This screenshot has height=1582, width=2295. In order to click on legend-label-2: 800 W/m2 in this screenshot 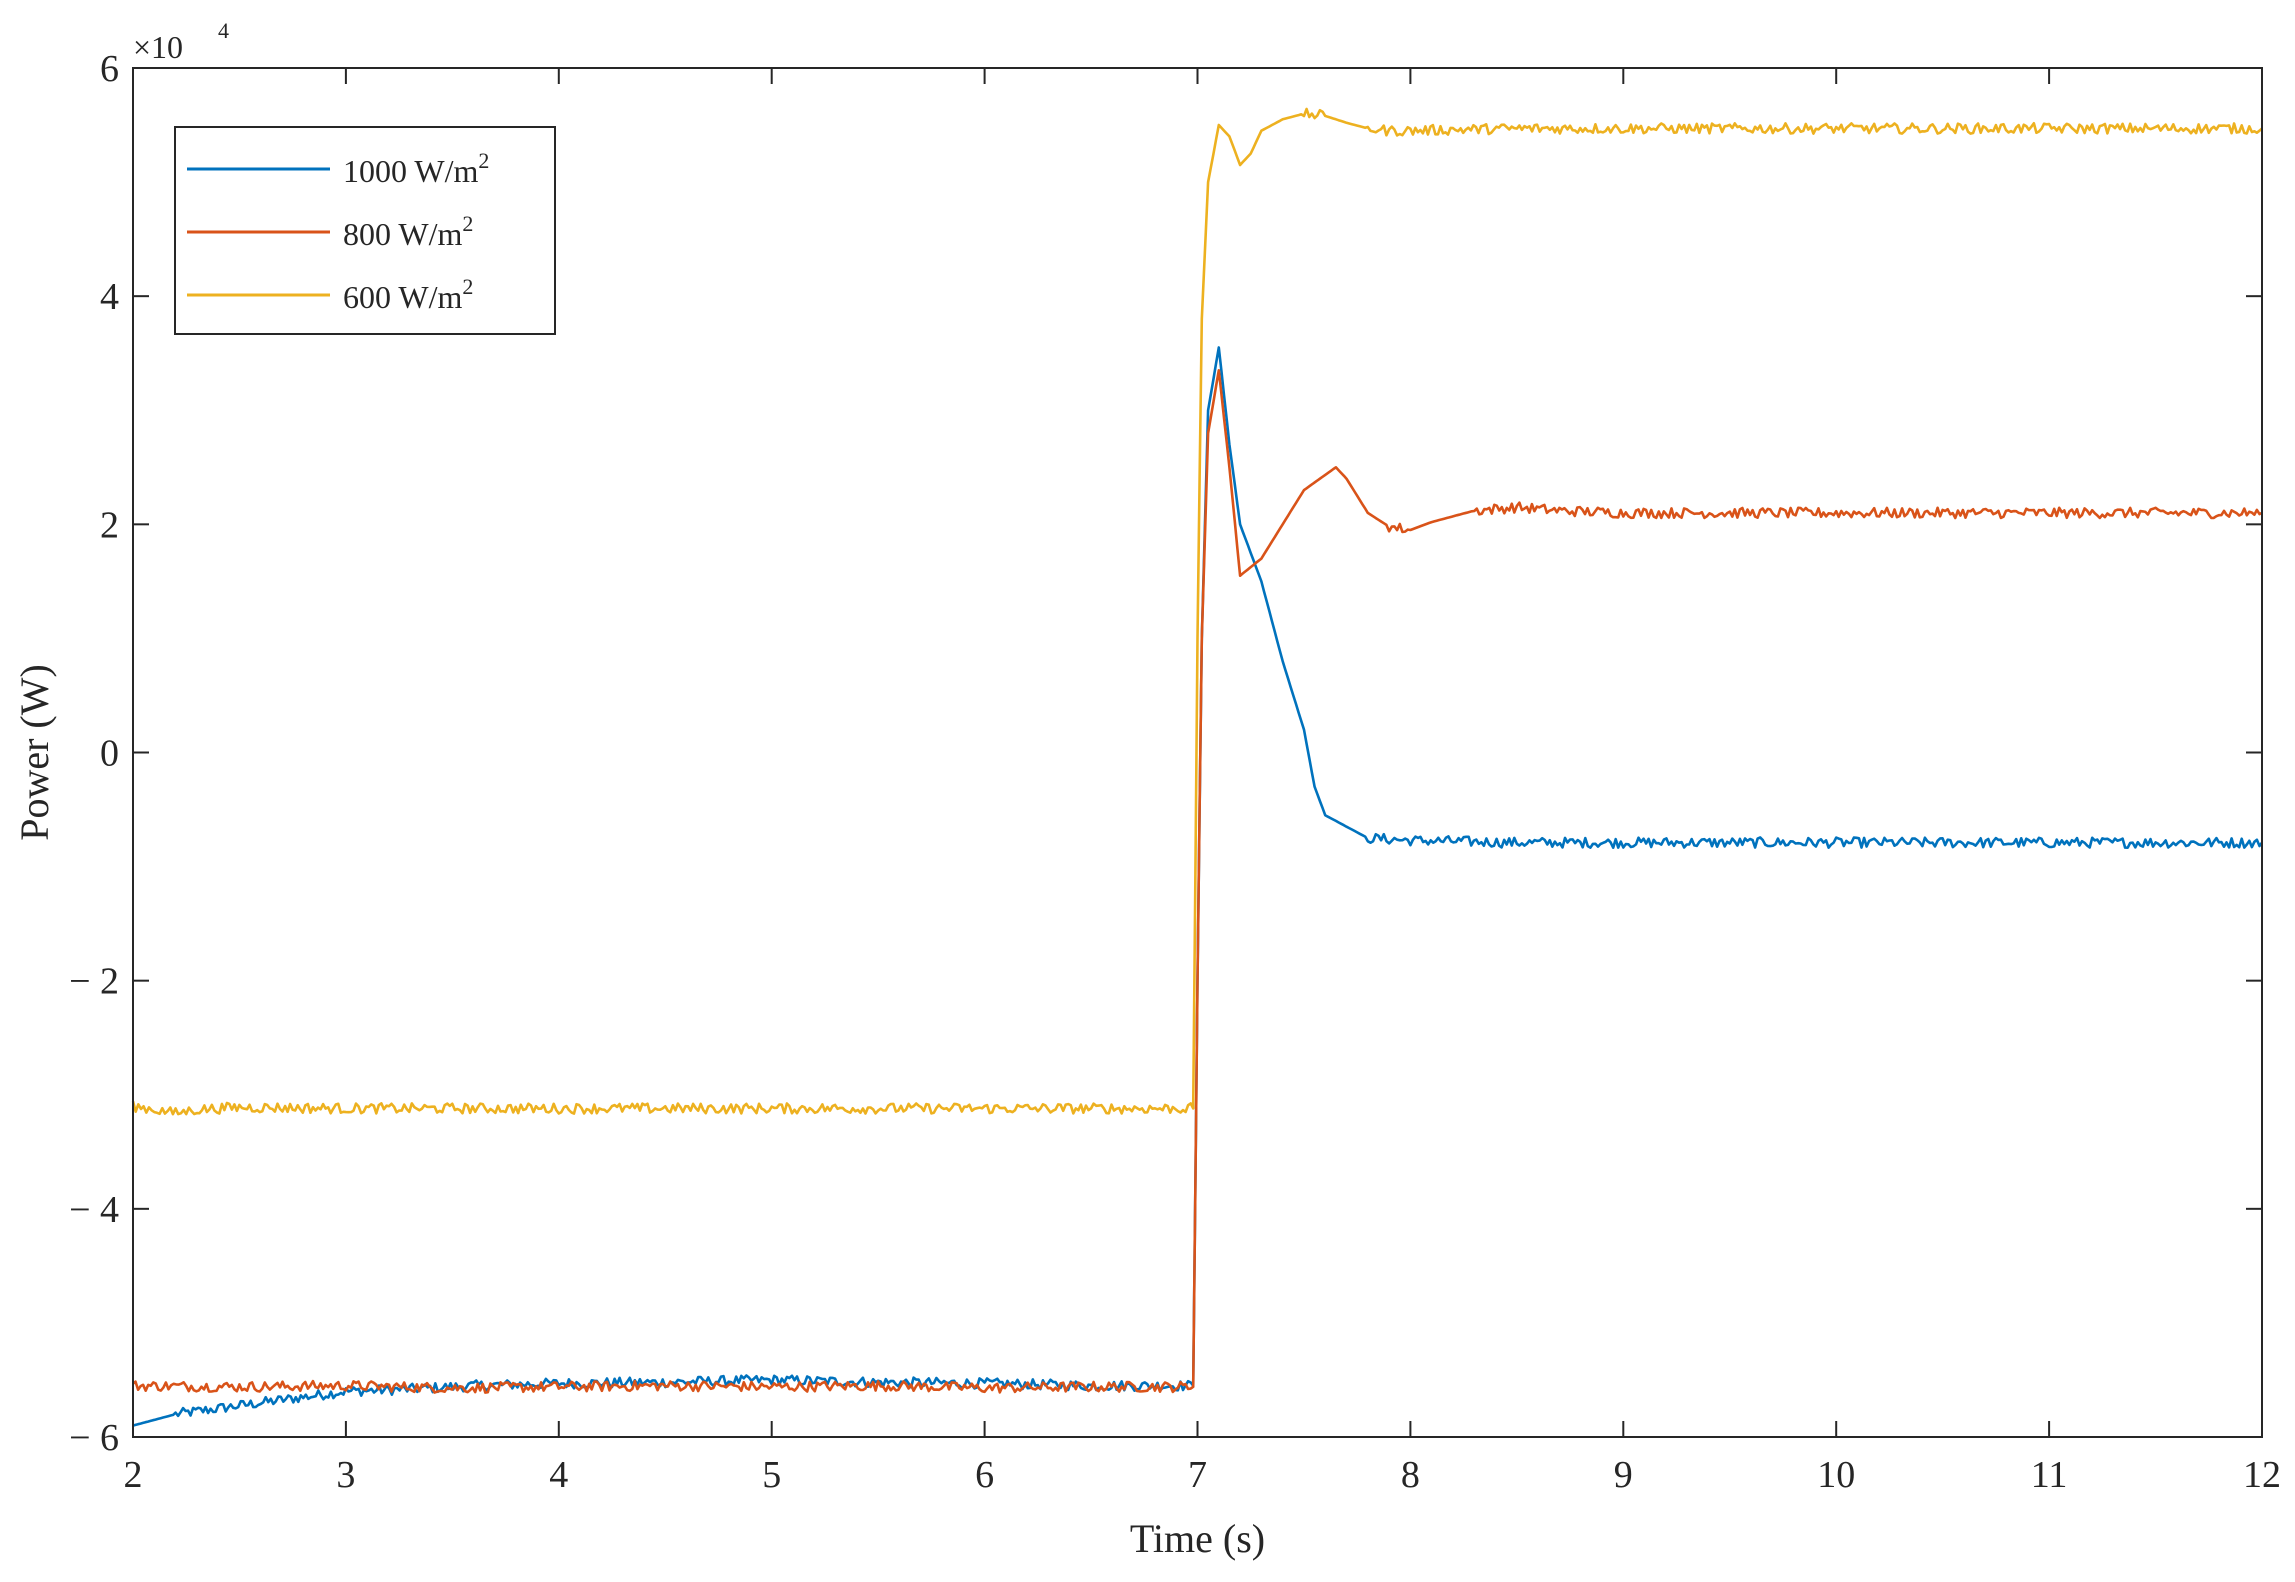, I will do `click(408, 231)`.